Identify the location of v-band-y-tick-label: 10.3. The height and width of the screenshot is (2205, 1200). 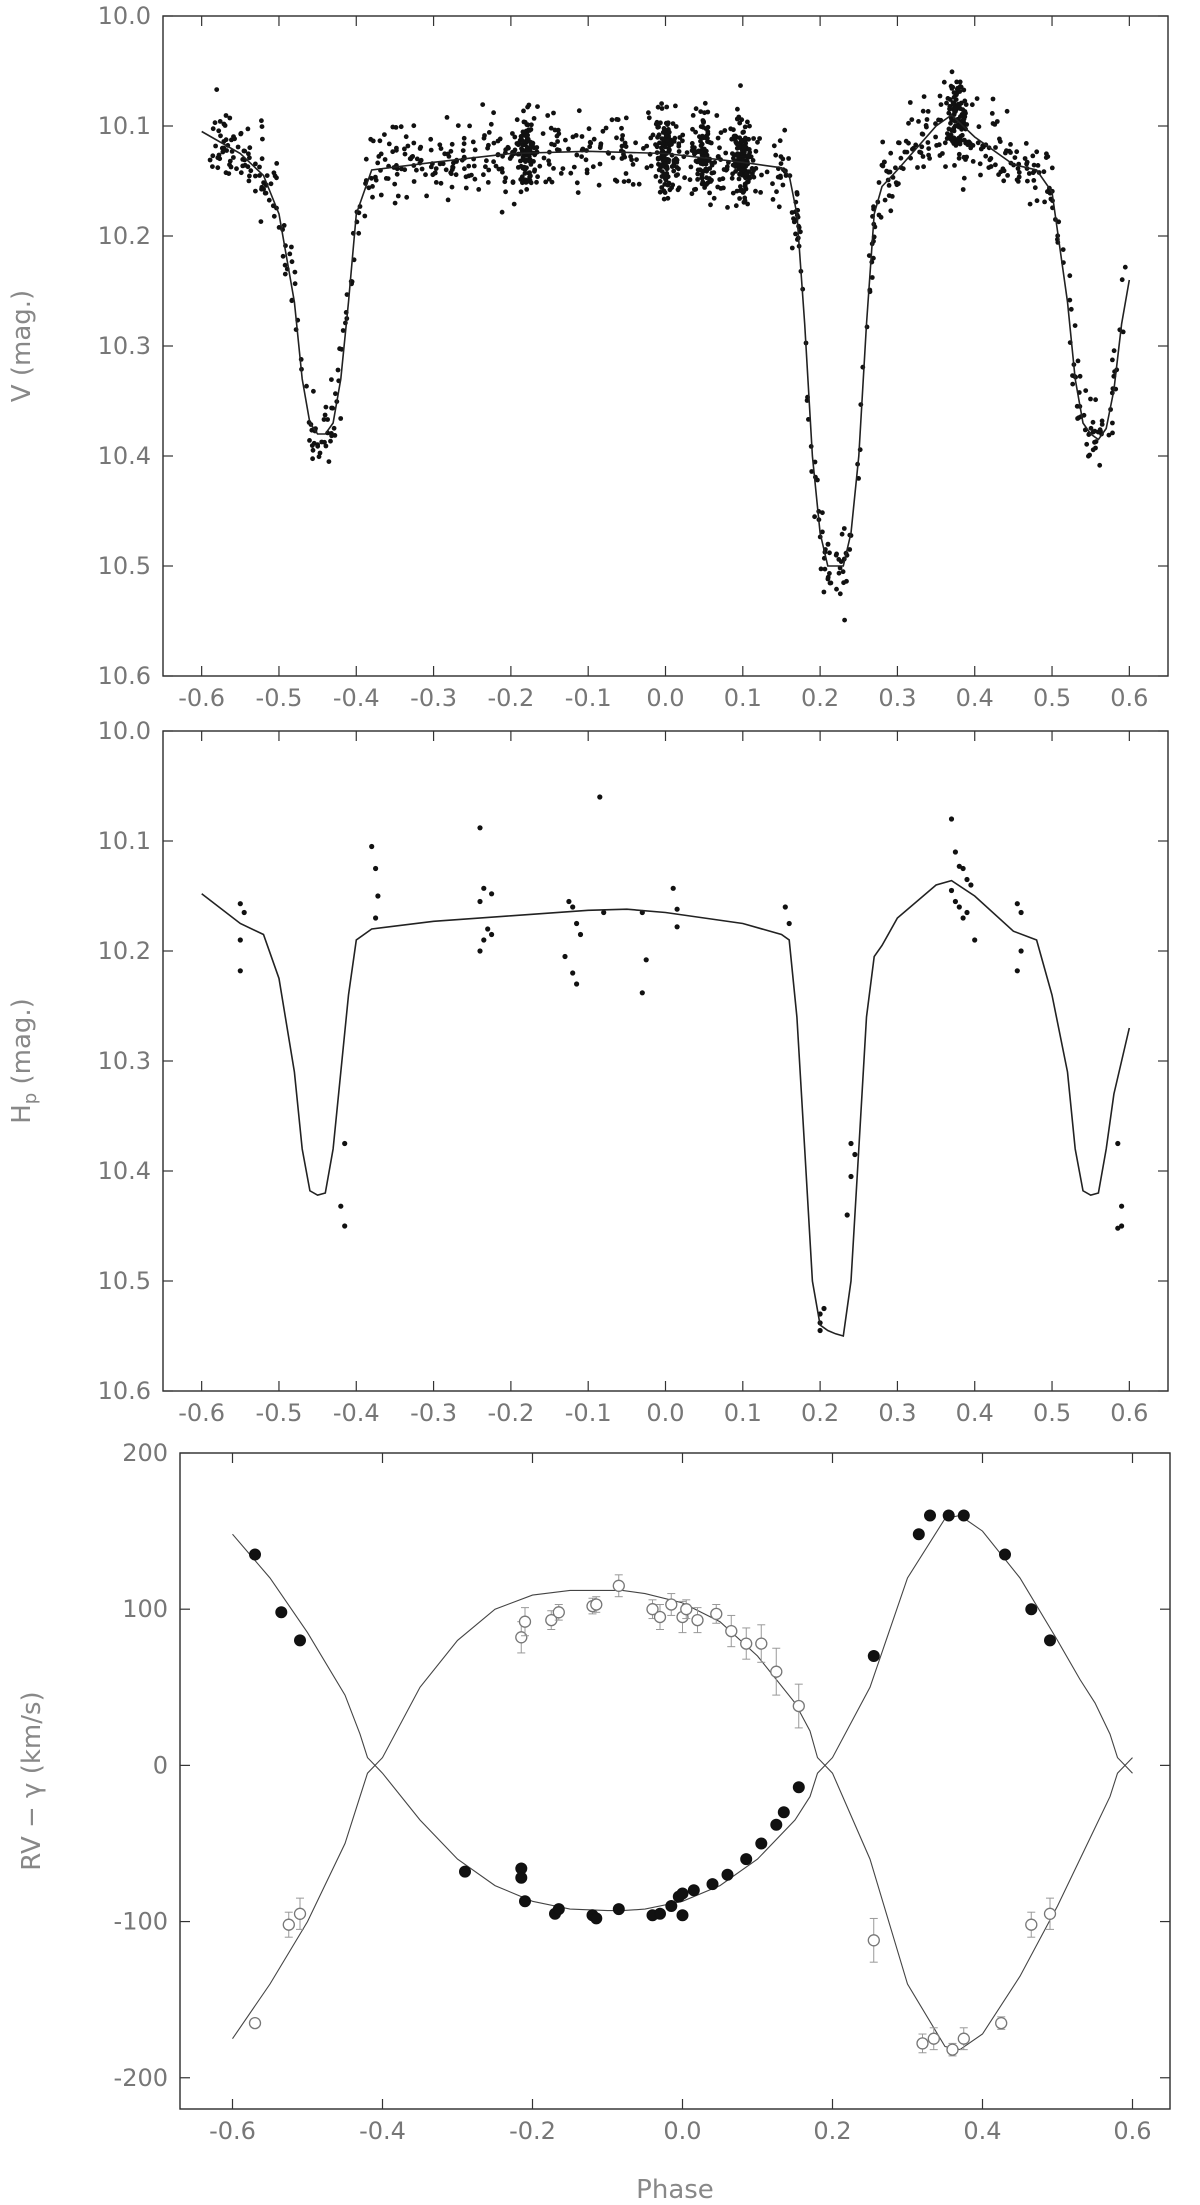
(124, 346).